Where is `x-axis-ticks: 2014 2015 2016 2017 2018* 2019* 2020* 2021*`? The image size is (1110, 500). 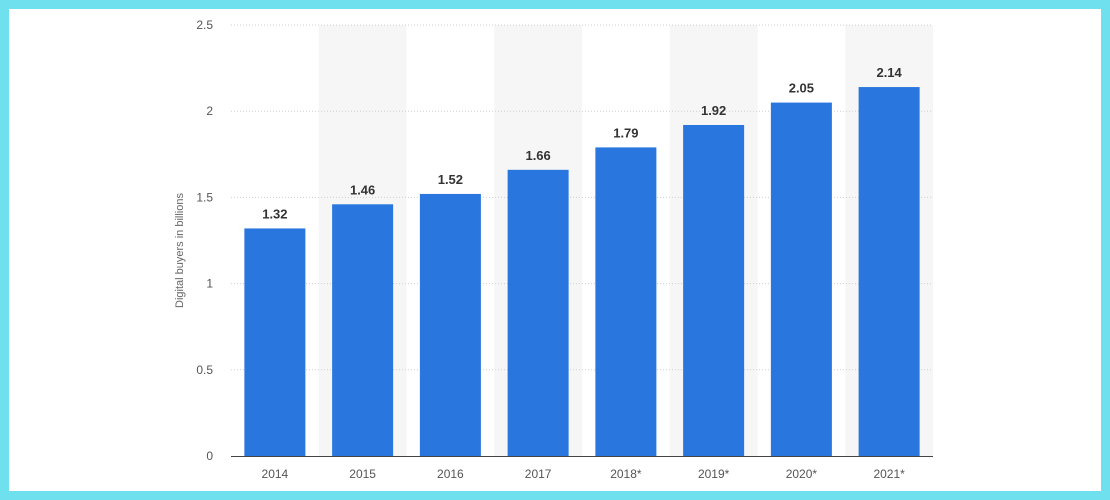
x-axis-ticks: 2014 2015 2016 2017 2018* 2019* 2020* 2021* is located at coordinates (584, 474).